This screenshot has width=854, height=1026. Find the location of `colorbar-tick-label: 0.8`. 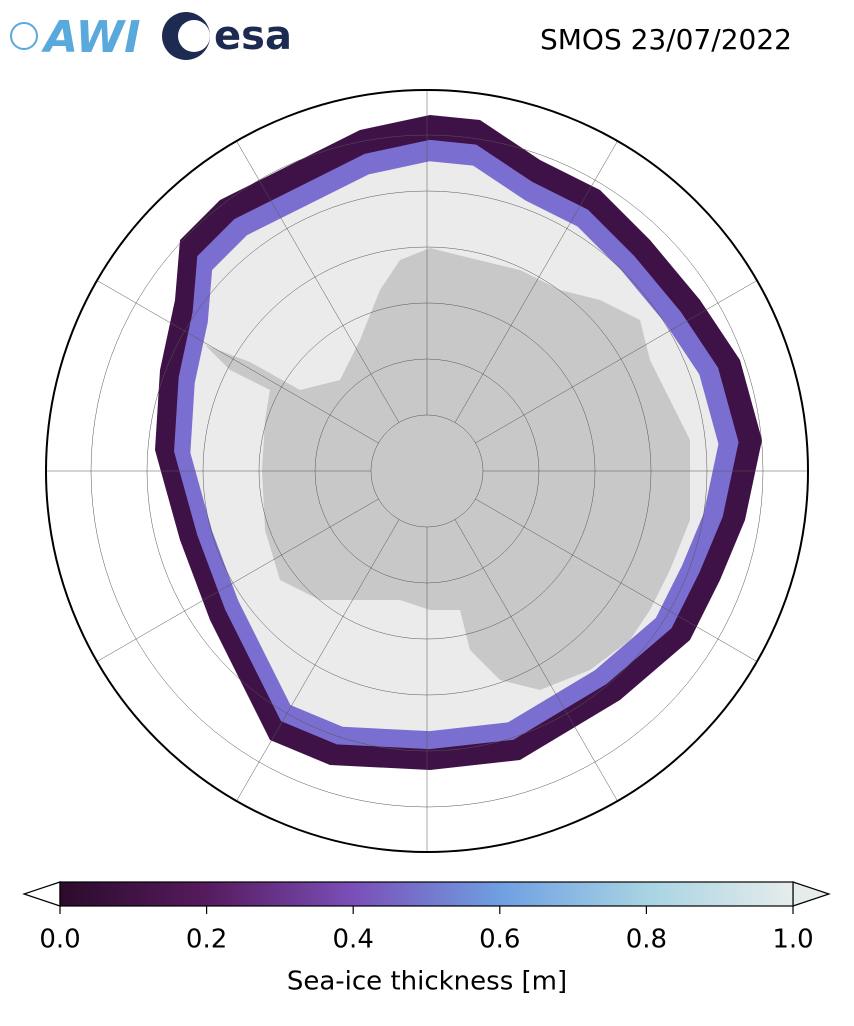

colorbar-tick-label: 0.8 is located at coordinates (646, 940).